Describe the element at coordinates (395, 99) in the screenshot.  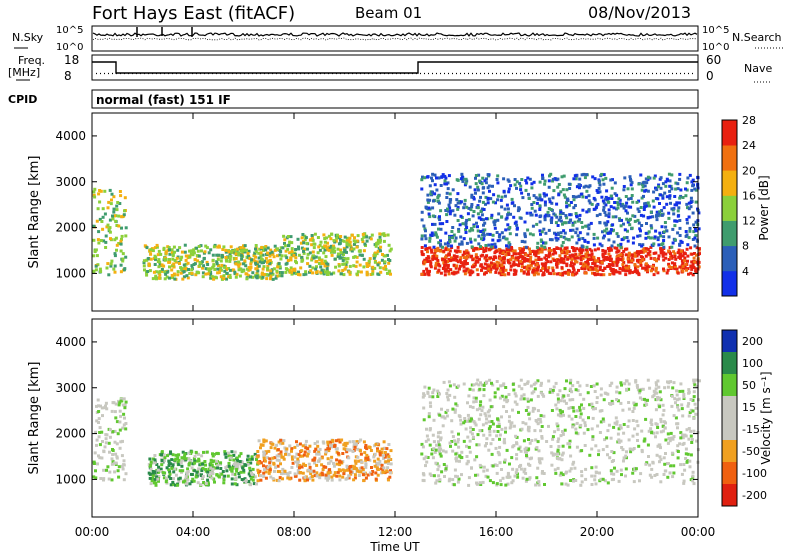
I see `cpid-panel-frame` at that location.